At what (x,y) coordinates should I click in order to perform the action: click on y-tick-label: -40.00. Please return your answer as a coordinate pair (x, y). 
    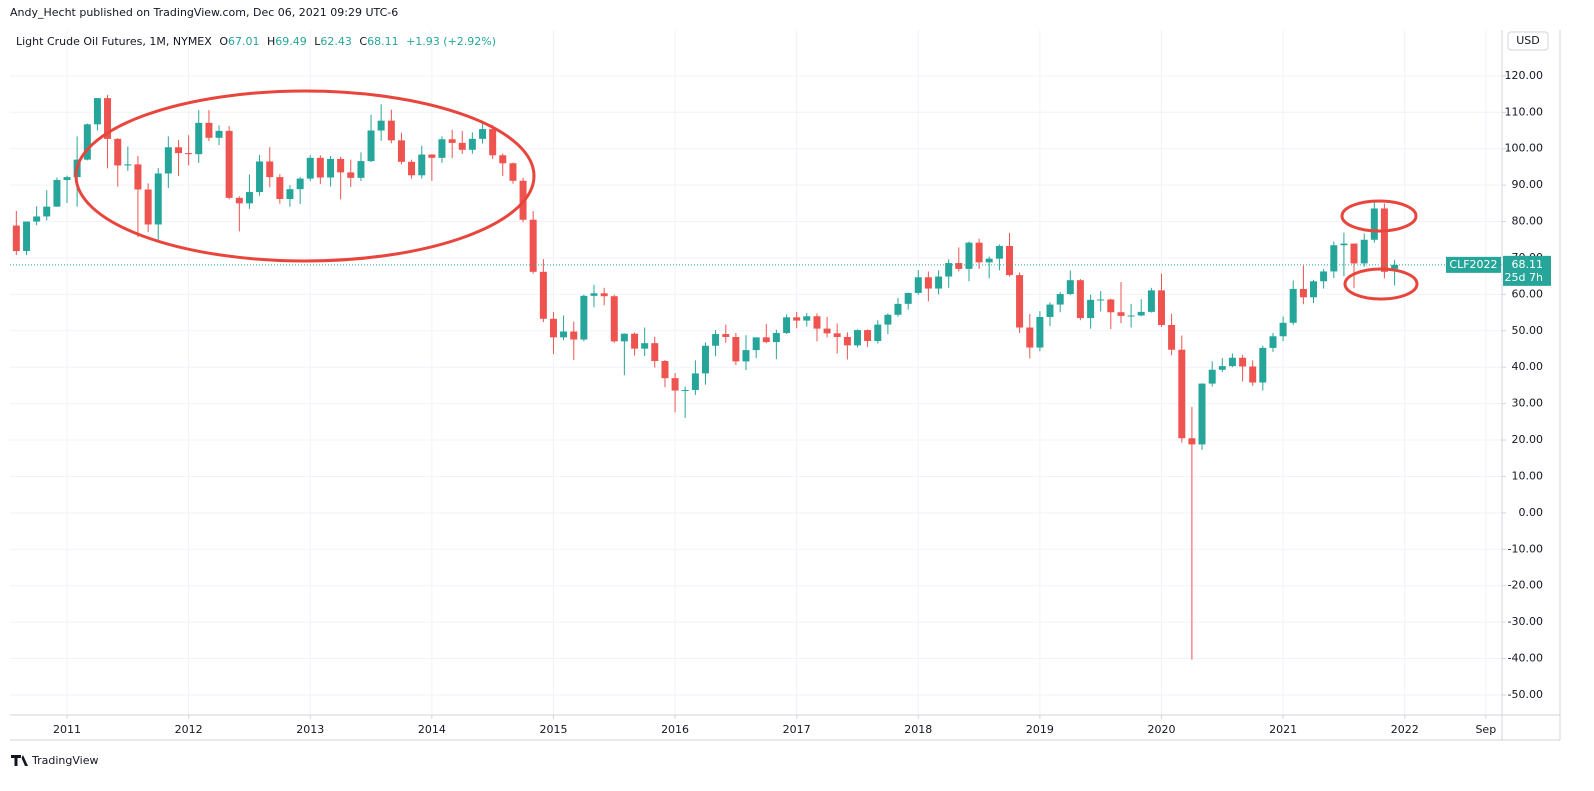
    Looking at the image, I should click on (1525, 658).